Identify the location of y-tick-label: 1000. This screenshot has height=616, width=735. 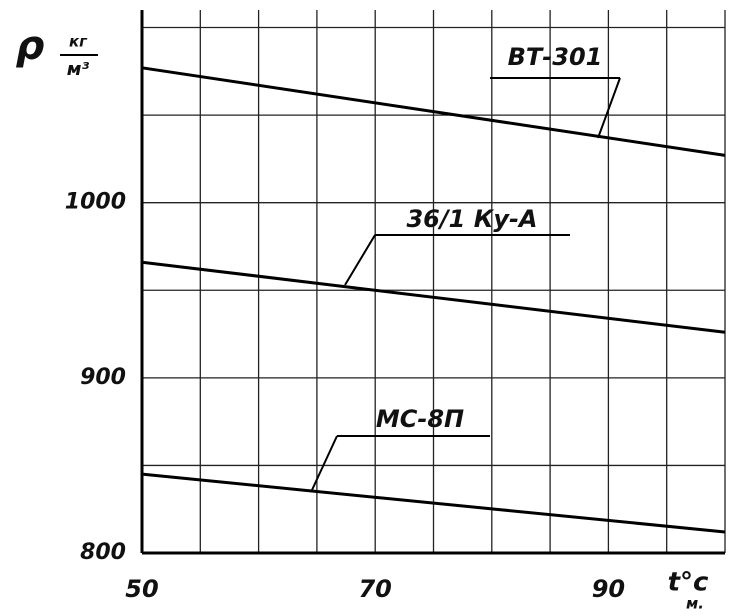
(95, 202).